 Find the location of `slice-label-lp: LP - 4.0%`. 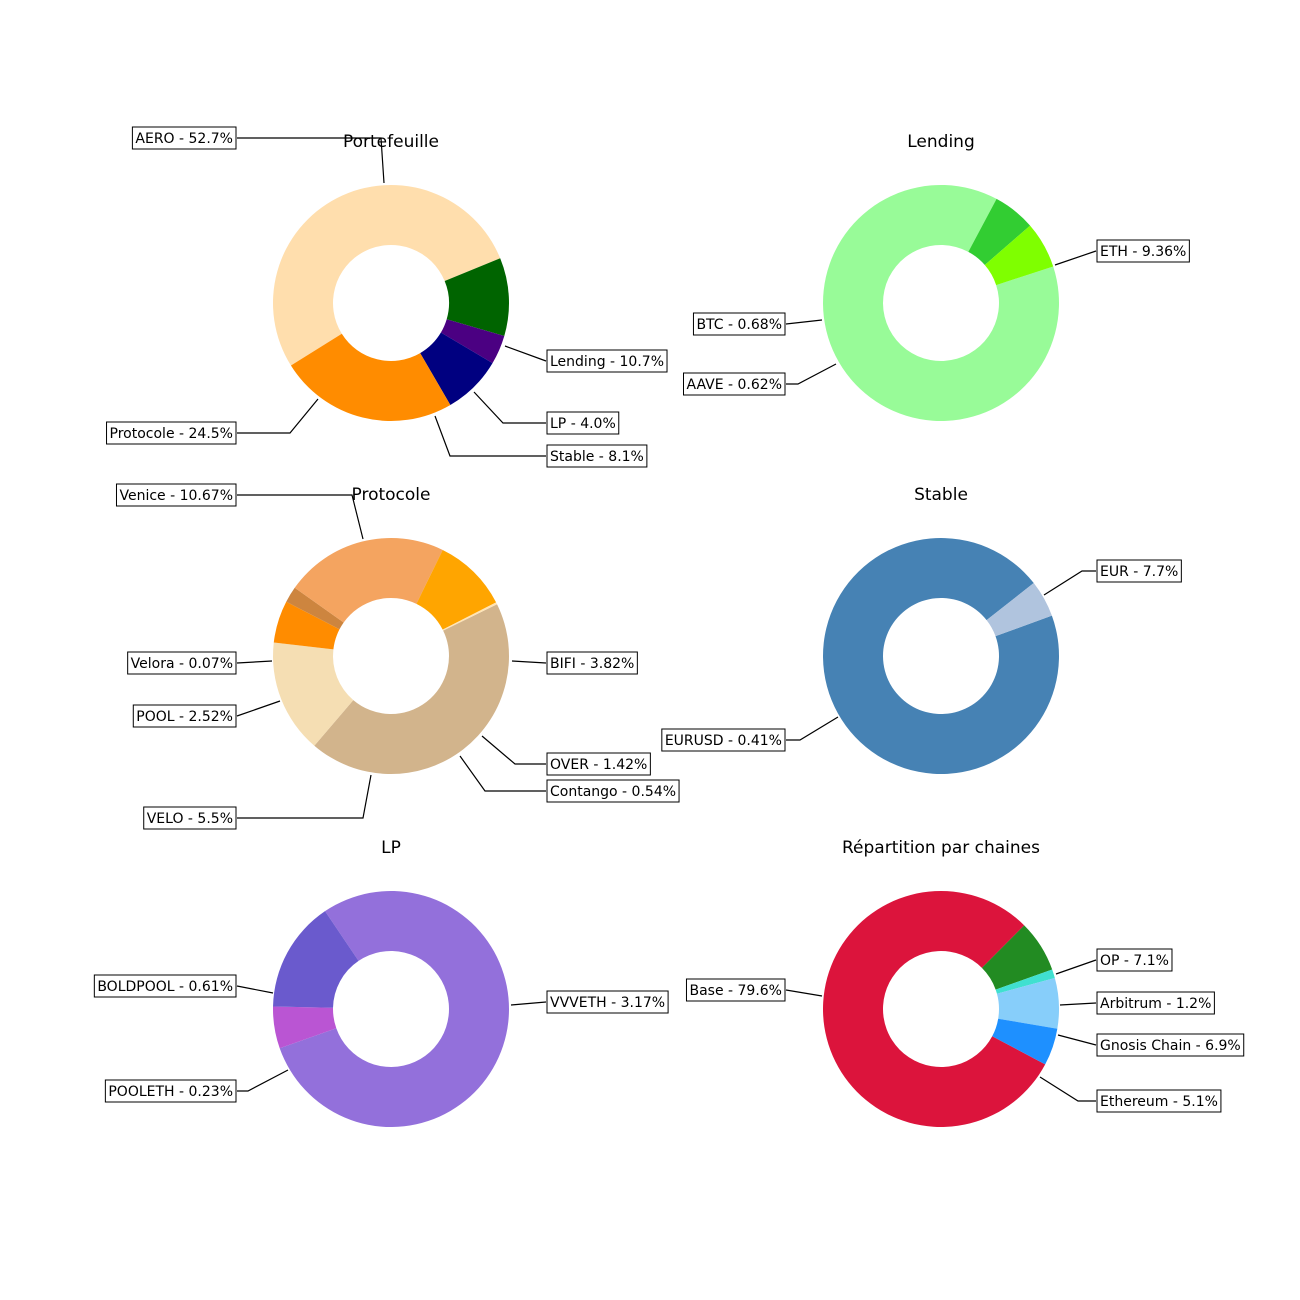

slice-label-lp: LP - 4.0% is located at coordinates (583, 424).